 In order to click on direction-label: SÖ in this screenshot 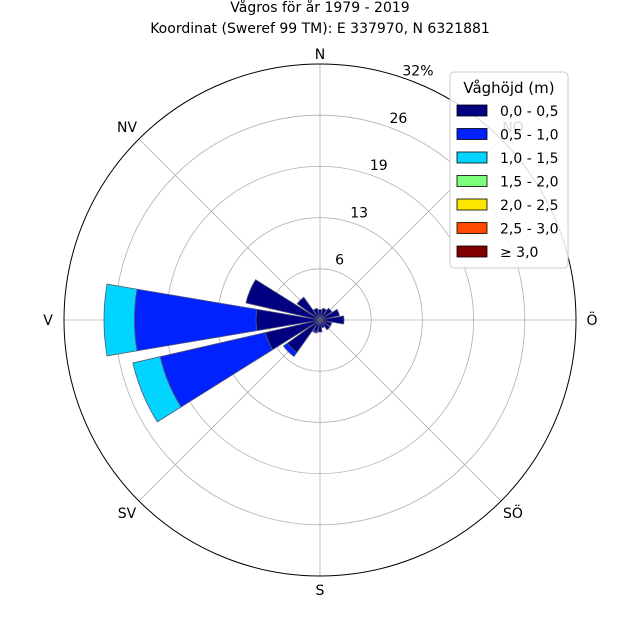, I will do `click(513, 513)`.